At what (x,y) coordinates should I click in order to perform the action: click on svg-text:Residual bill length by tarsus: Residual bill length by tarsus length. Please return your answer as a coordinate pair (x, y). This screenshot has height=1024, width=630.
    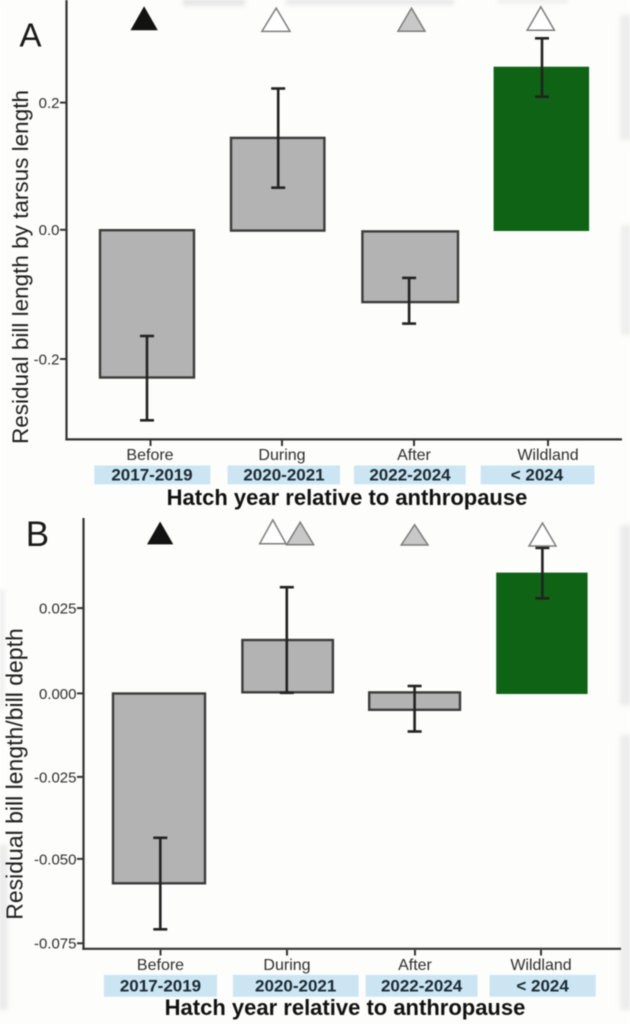
    Looking at the image, I should click on (20, 267).